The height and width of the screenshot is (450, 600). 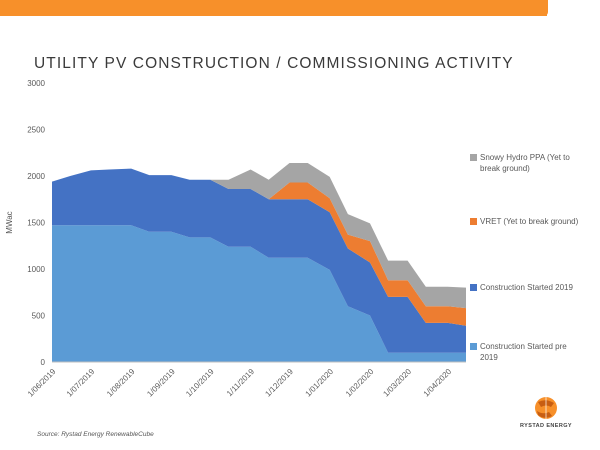 I want to click on x-tick-label: 1/02/2020, so click(x=360, y=383).